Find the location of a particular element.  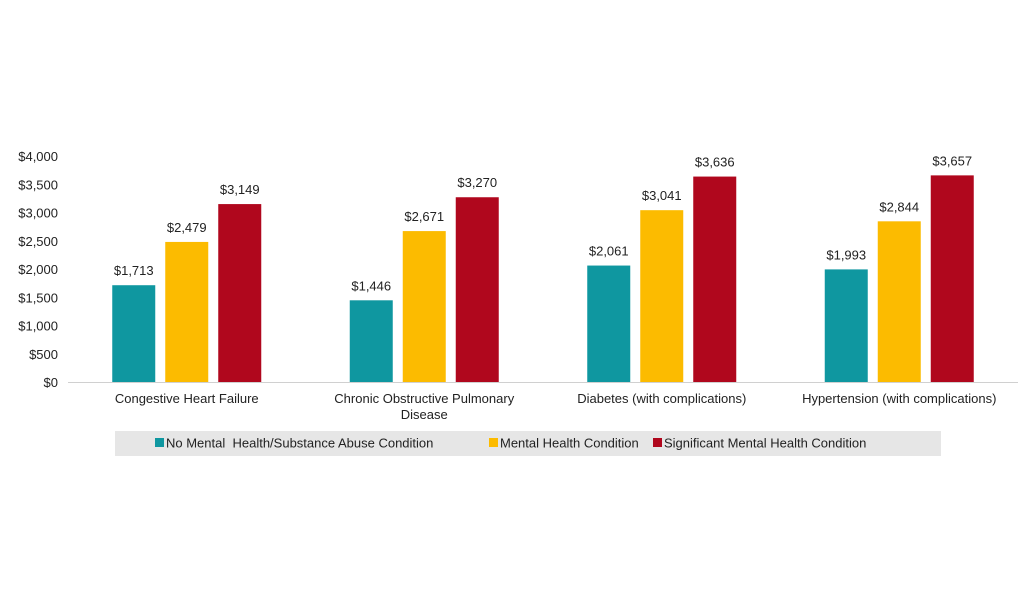

y-tick-label: $2,500 is located at coordinates (38, 241).